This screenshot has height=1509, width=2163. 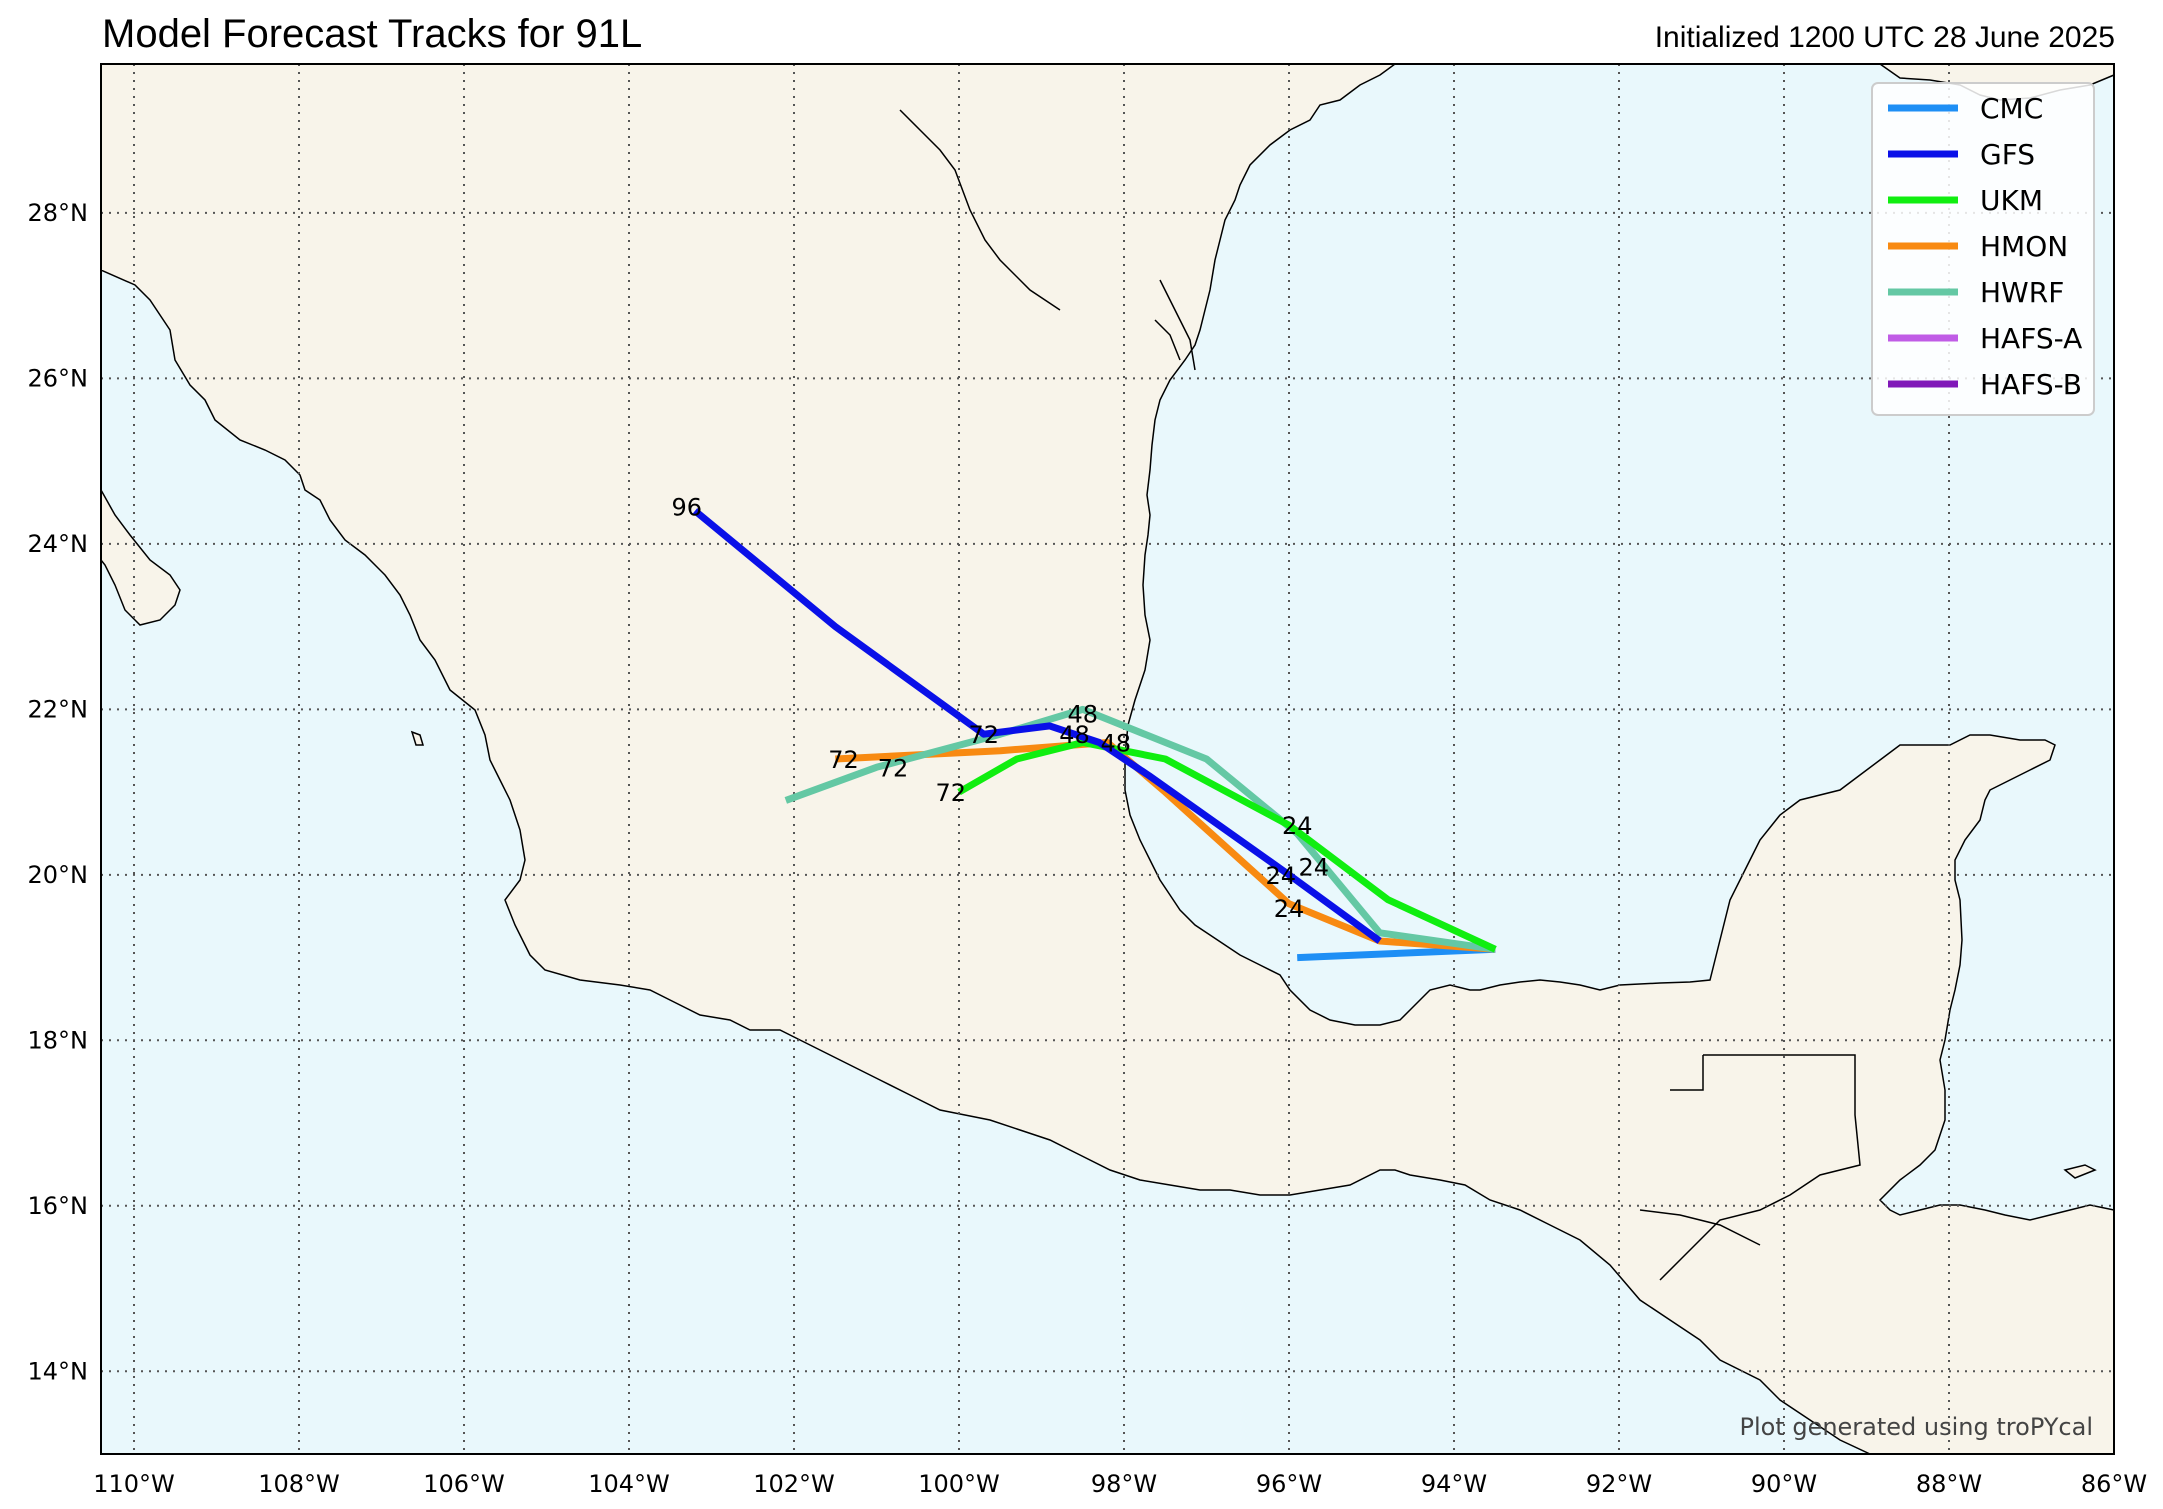 I want to click on initialized-time: Initialized 1200 UTC 28 June 2025, so click(x=1884, y=37).